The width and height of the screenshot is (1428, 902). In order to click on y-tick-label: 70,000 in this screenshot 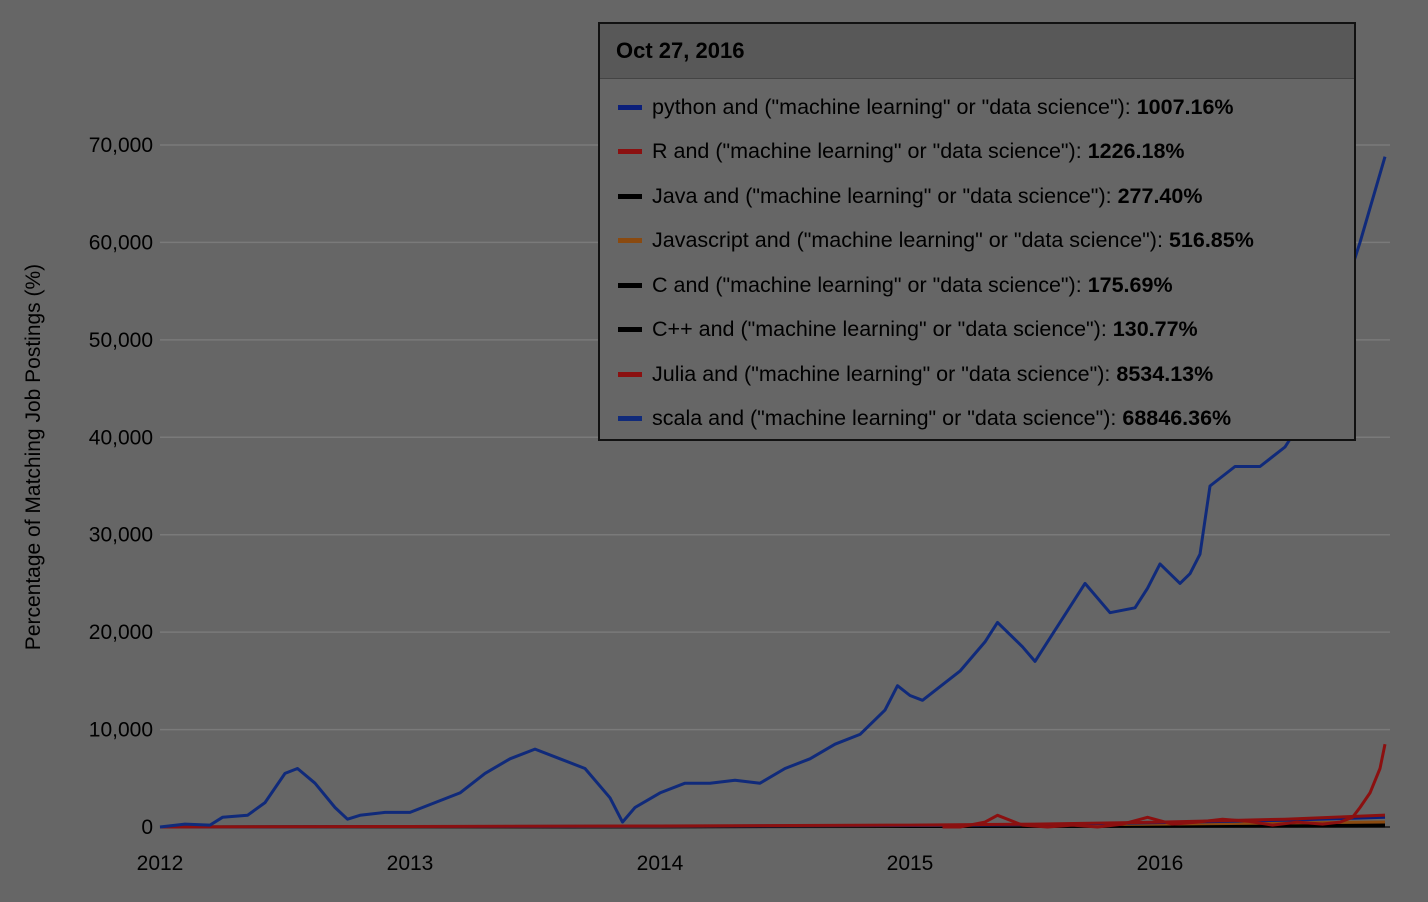, I will do `click(121, 145)`.